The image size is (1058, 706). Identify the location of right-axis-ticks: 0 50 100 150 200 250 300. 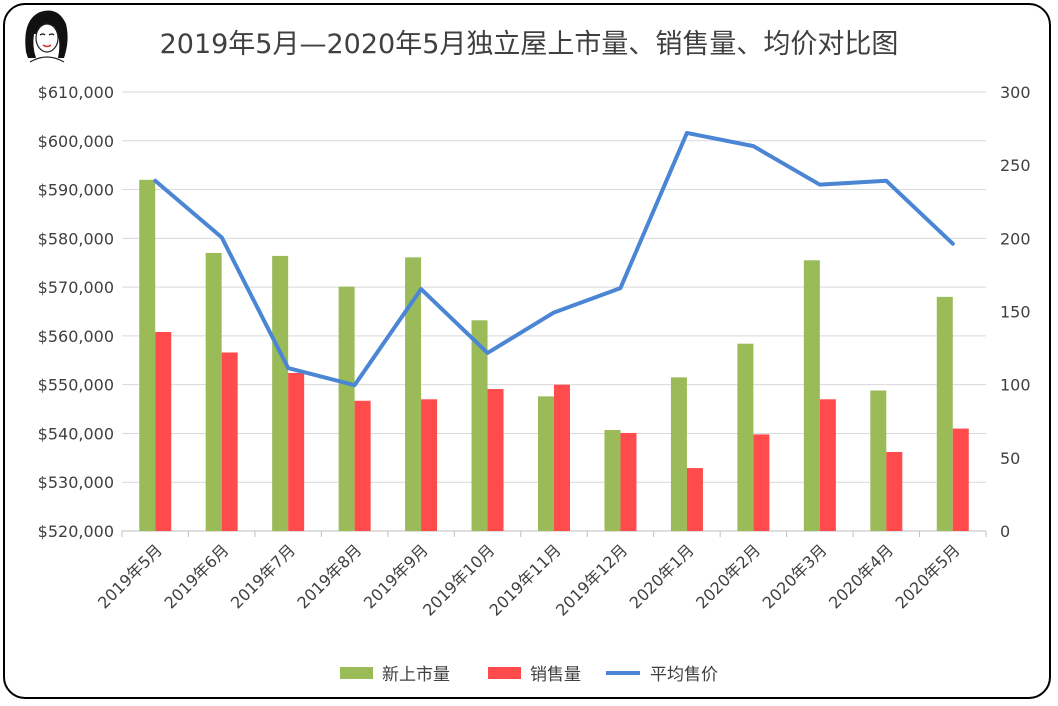
(1015, 312).